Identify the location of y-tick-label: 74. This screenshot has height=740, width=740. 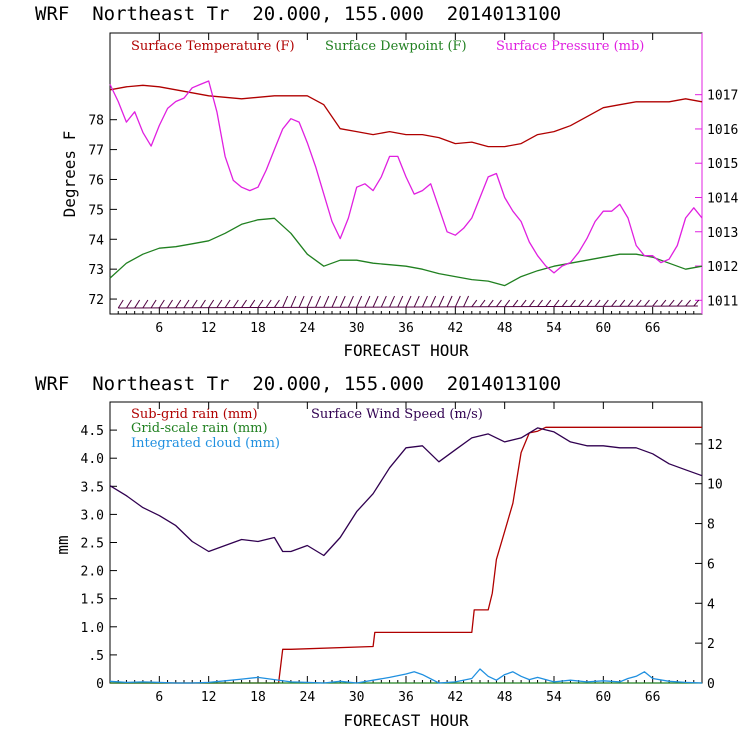
(96, 240).